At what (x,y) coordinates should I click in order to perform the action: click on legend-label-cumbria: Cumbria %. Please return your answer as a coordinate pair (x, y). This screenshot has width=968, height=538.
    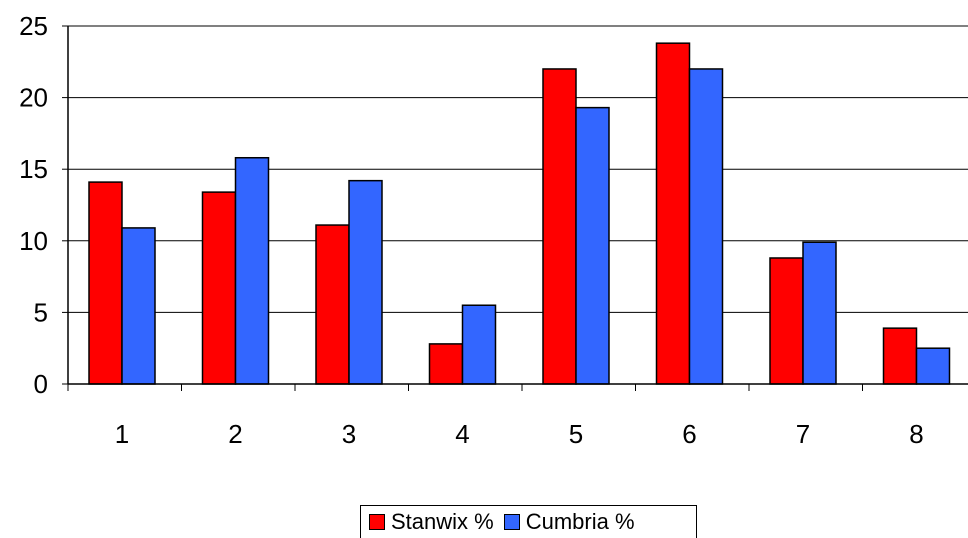
    Looking at the image, I should click on (580, 521).